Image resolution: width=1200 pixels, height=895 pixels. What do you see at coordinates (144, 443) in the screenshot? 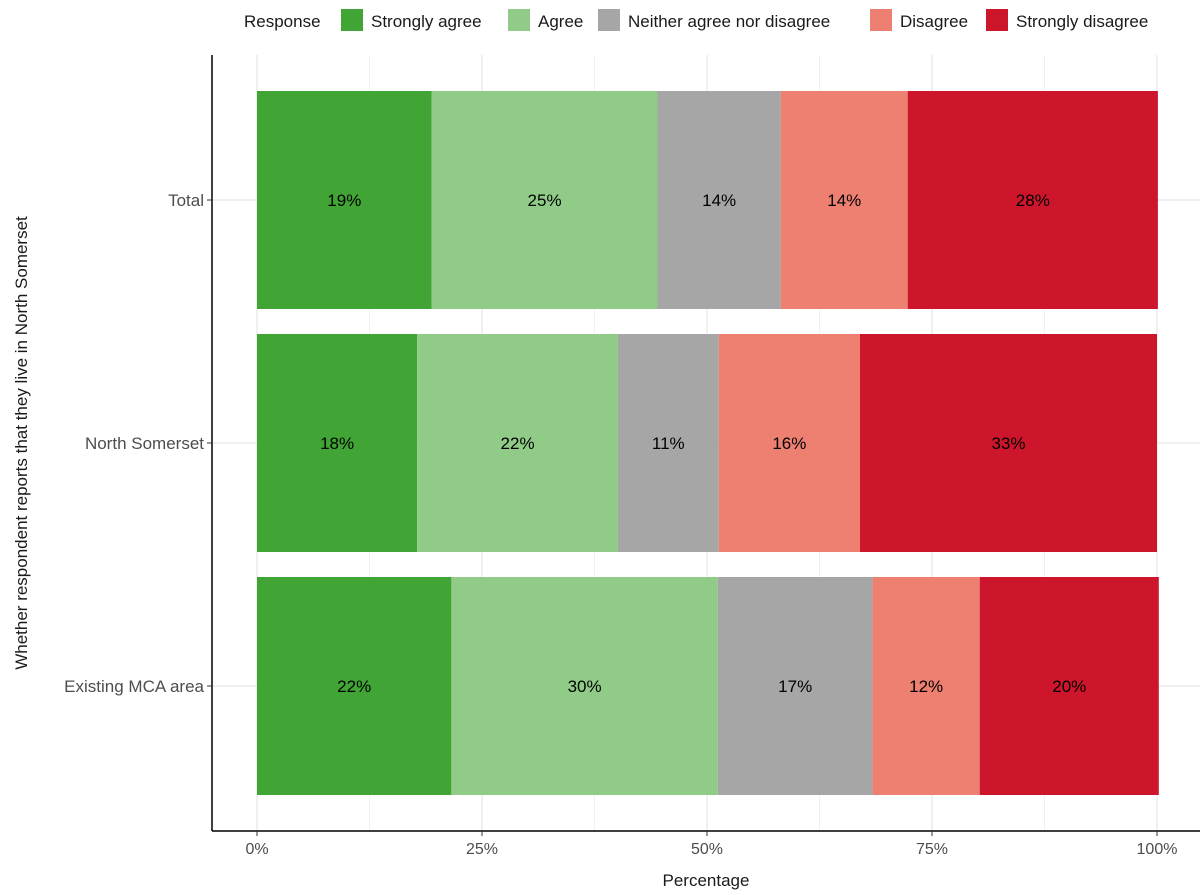
I see `y-tick-label: North Somerset` at bounding box center [144, 443].